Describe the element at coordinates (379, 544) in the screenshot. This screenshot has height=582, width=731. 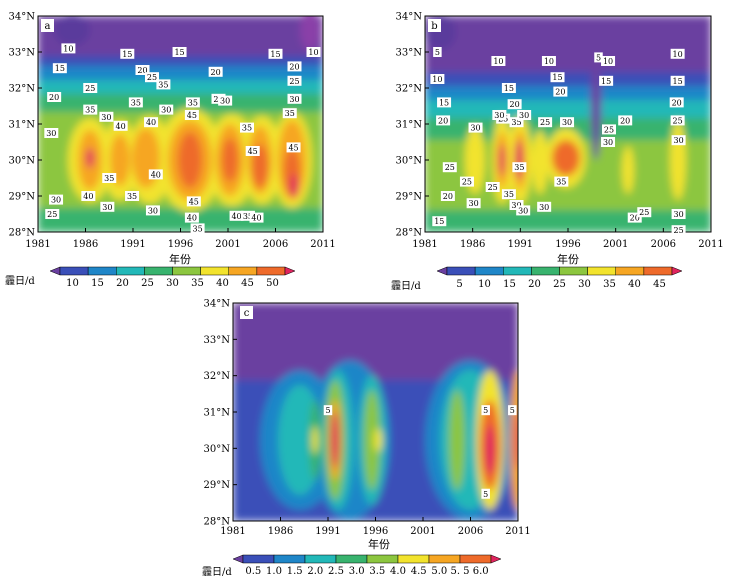
I see `panel-c-xlabel: 年份` at that location.